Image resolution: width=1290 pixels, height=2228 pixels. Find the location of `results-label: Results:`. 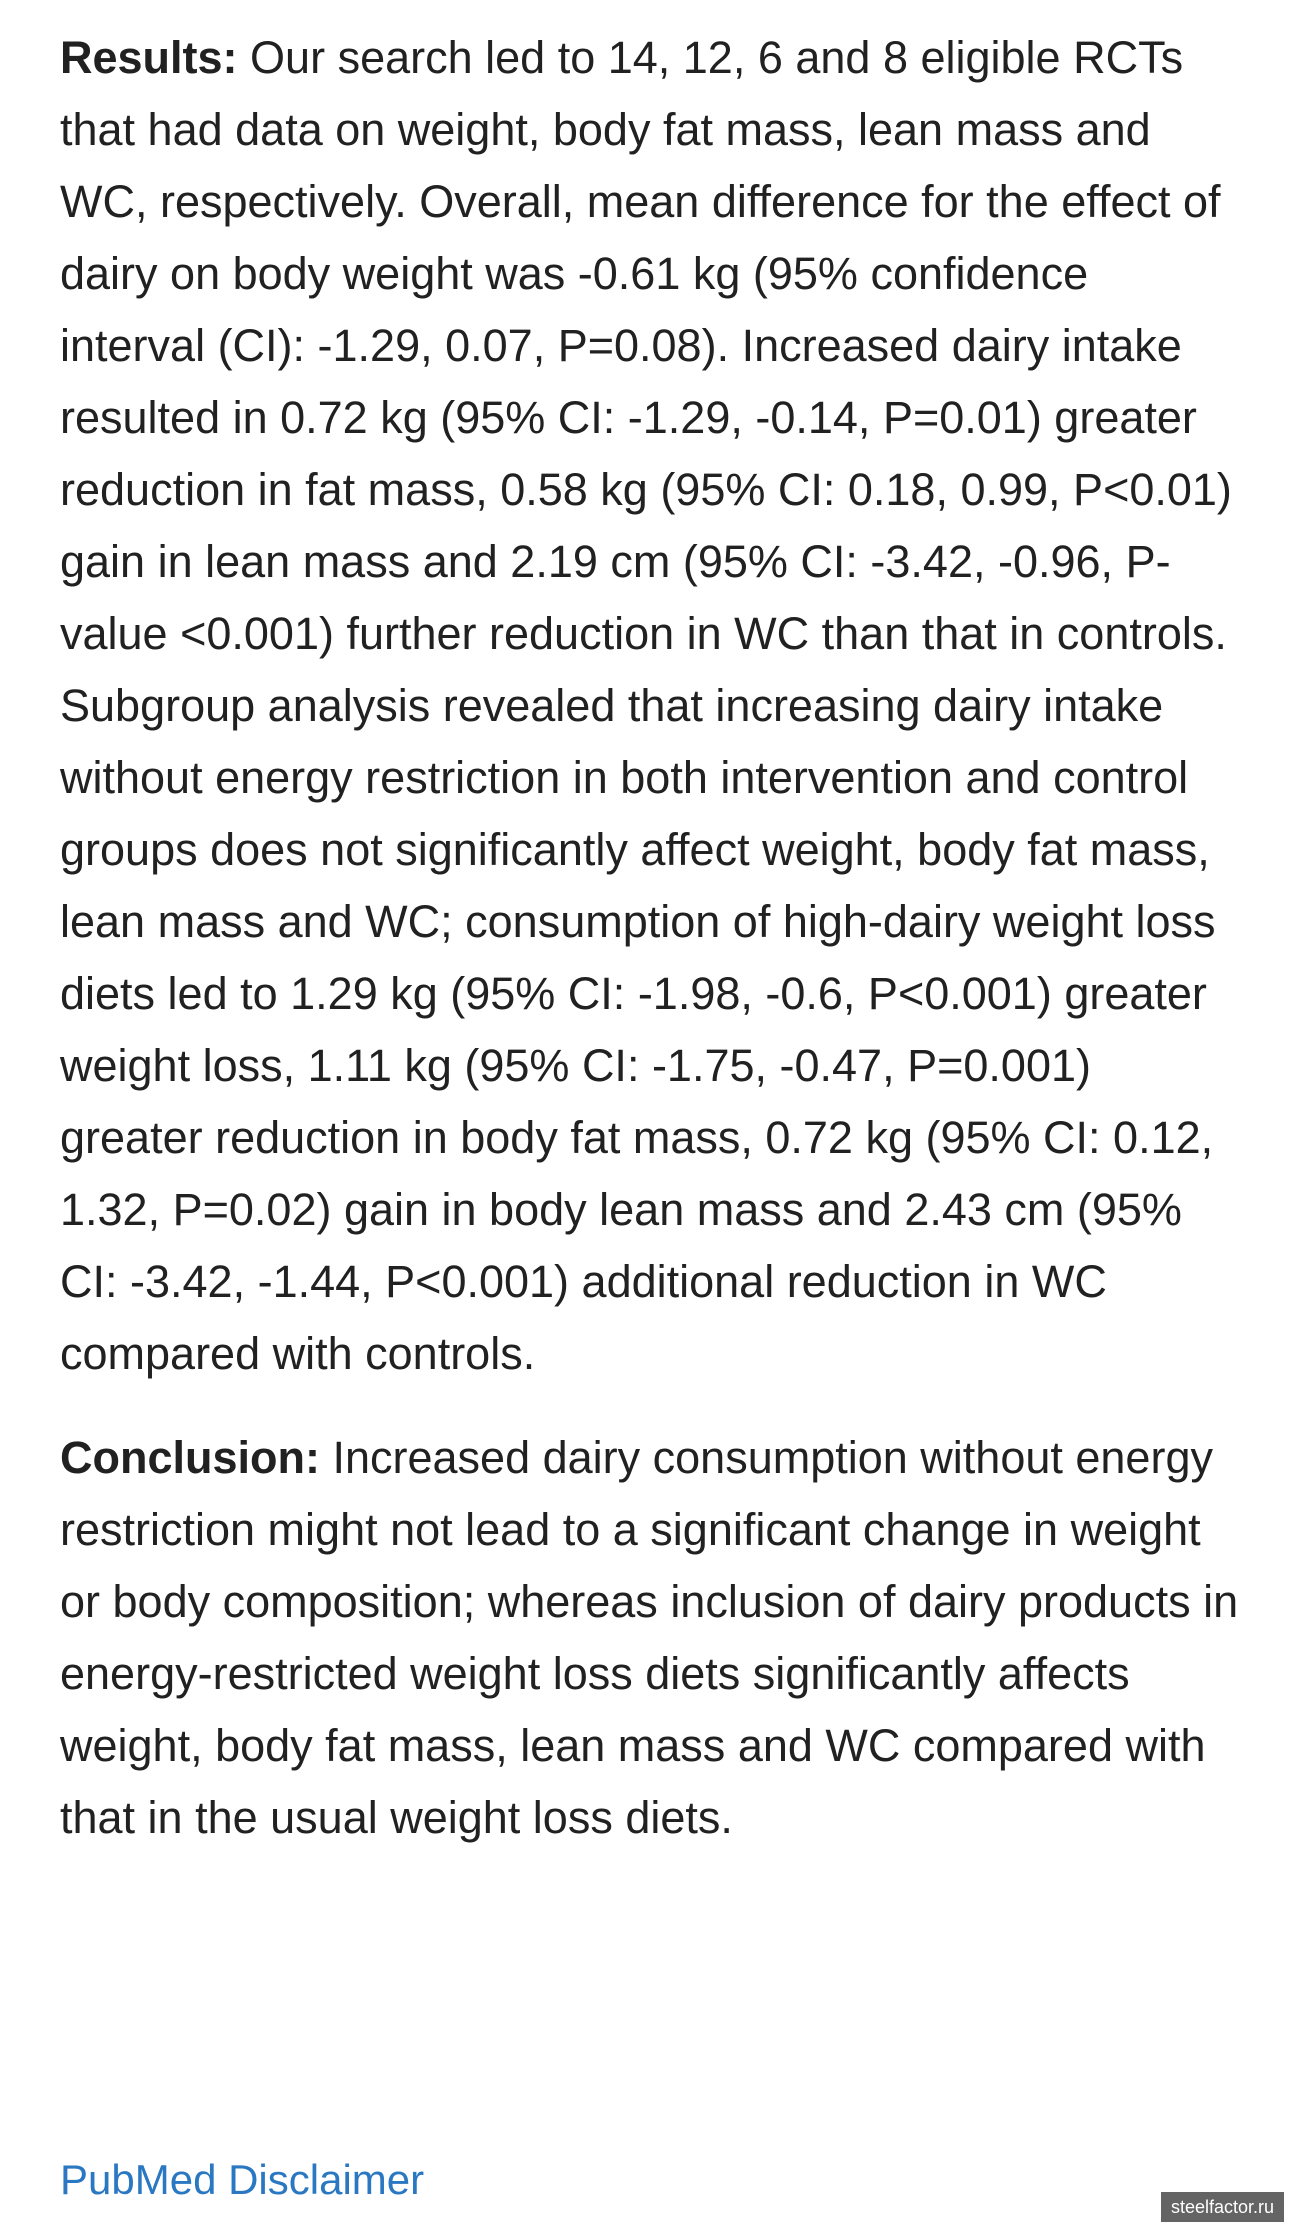

results-label: Results: is located at coordinates (149, 57).